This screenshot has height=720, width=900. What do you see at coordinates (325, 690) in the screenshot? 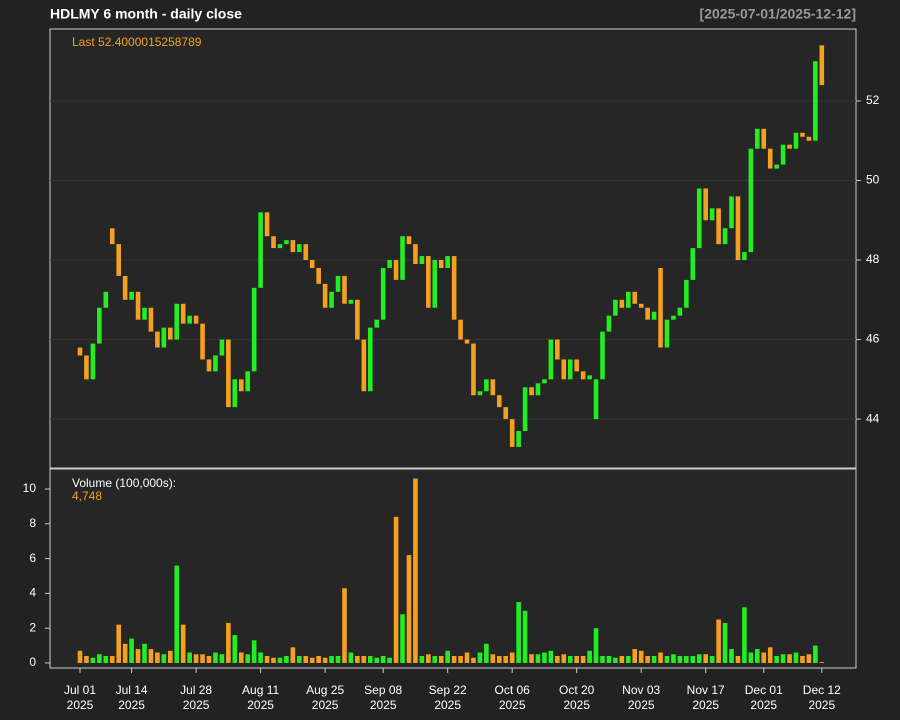
I see `x-tick-label: Aug 25` at bounding box center [325, 690].